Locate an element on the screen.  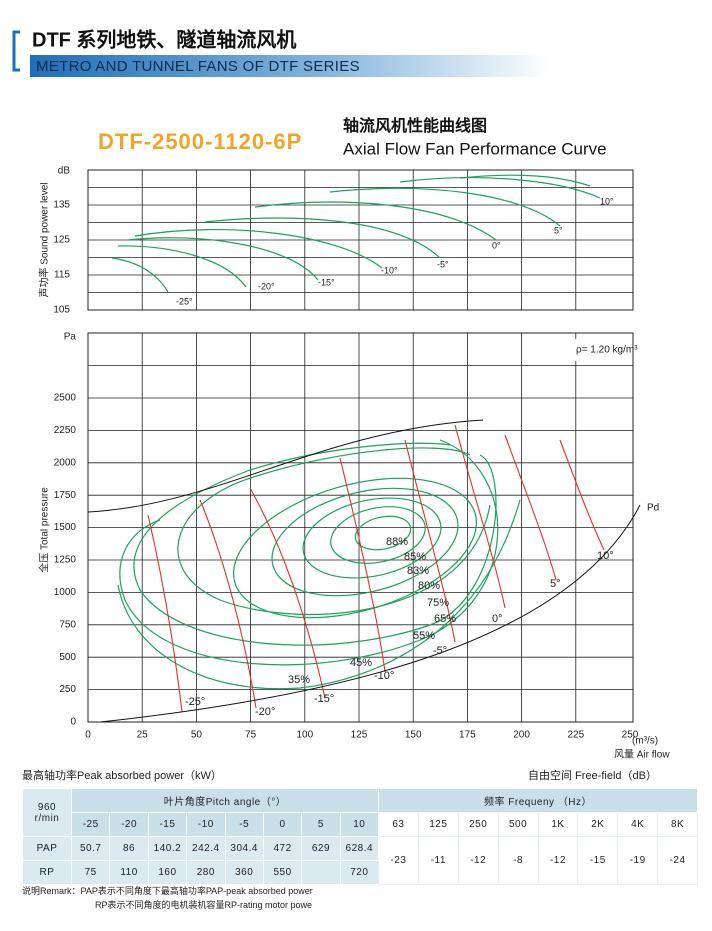
density: ρ= 1.20 kg/m³ is located at coordinates (607, 350).